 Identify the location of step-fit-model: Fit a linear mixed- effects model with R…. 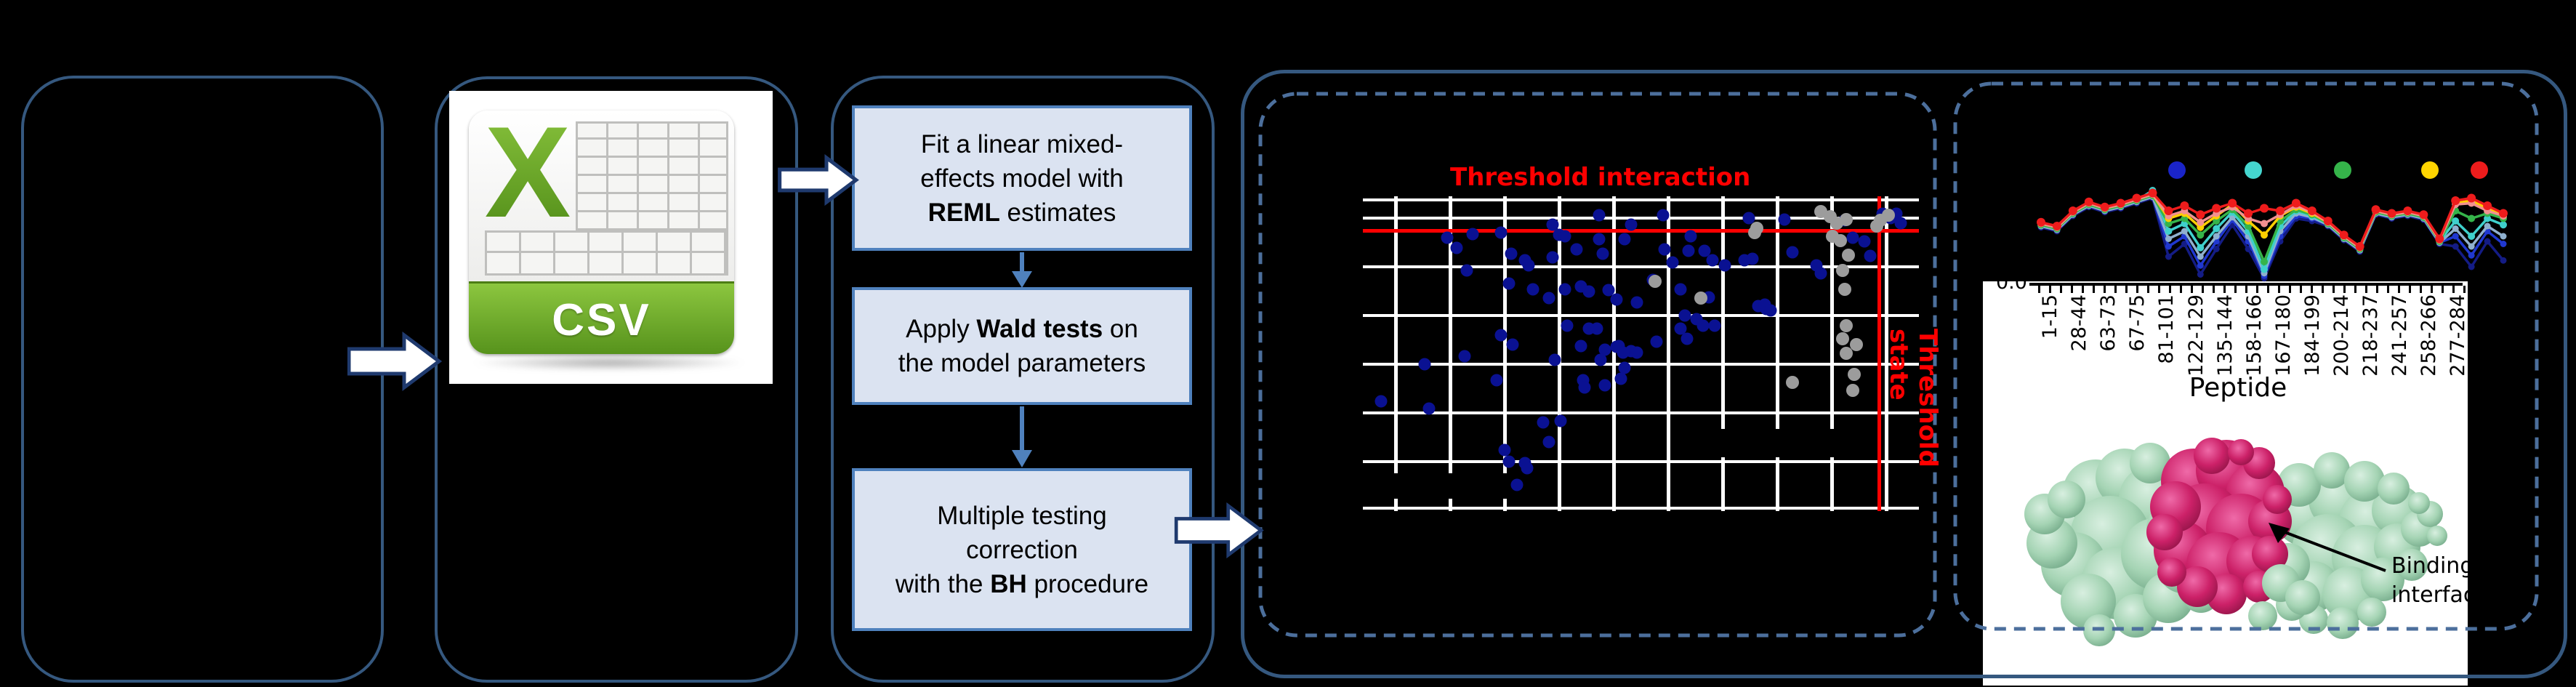
(1022, 178).